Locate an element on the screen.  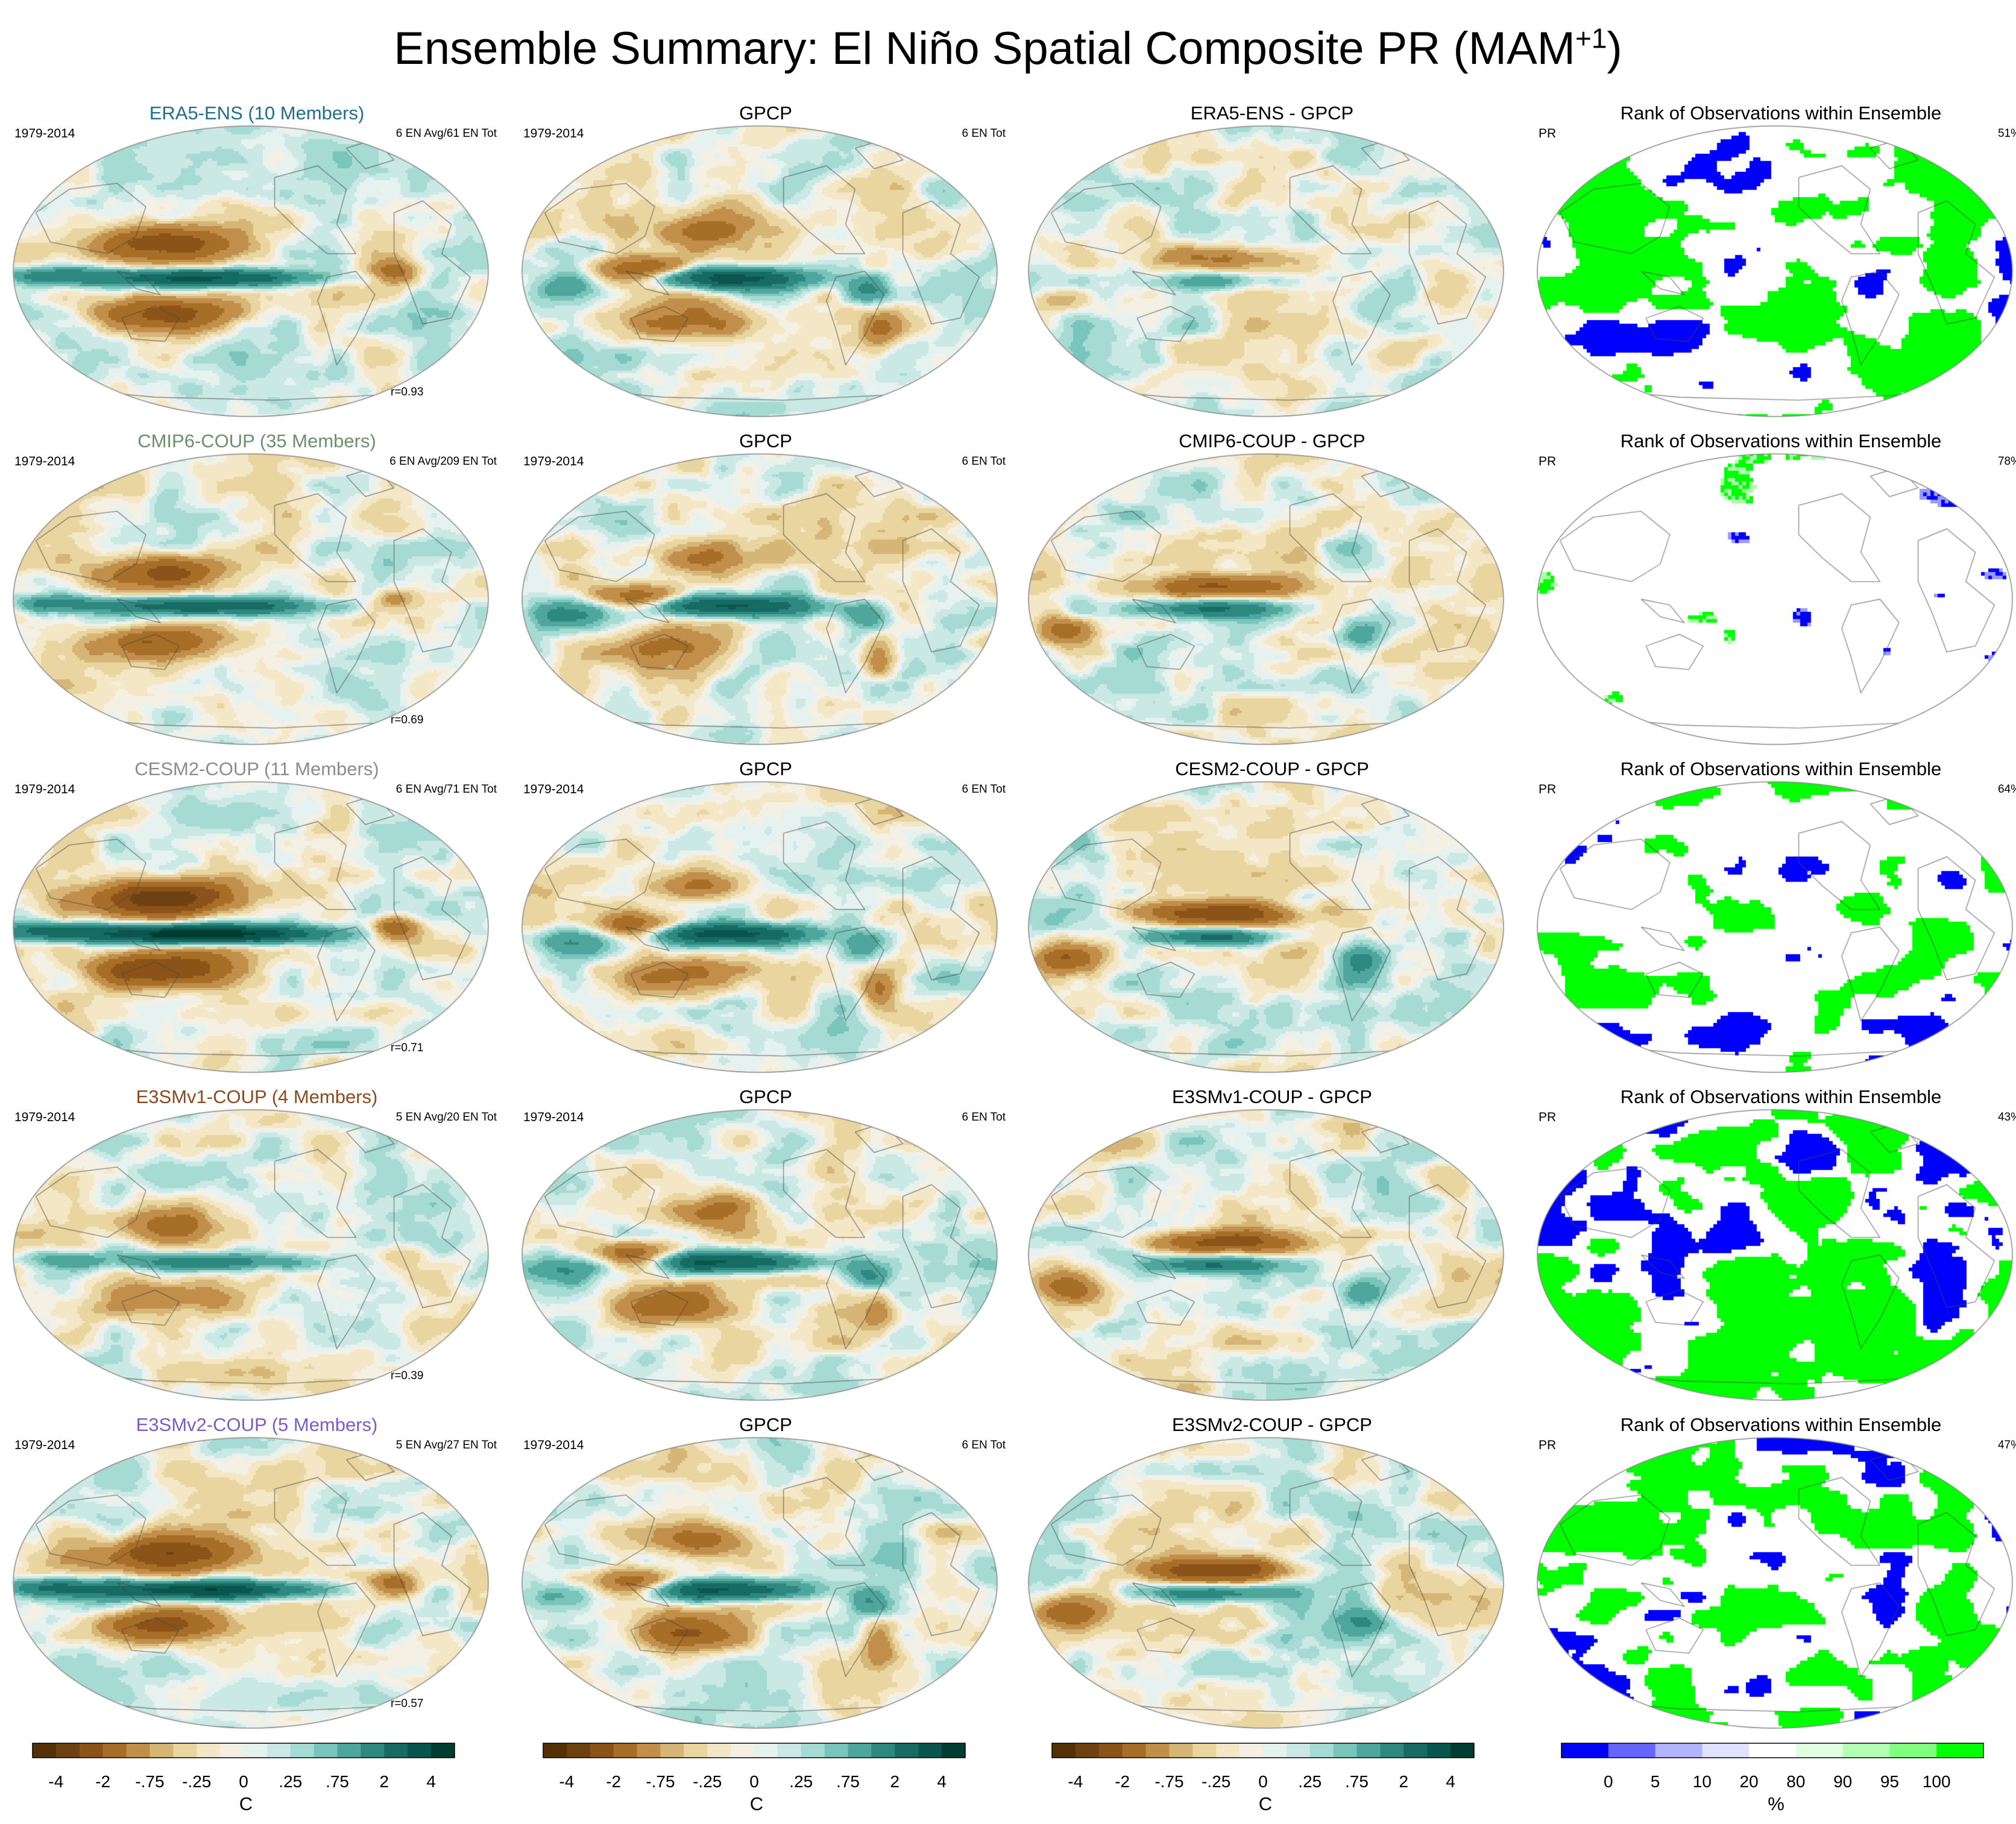
map-panel-diff: CMIP6-COUP - GPCP is located at coordinates (1272, 589).